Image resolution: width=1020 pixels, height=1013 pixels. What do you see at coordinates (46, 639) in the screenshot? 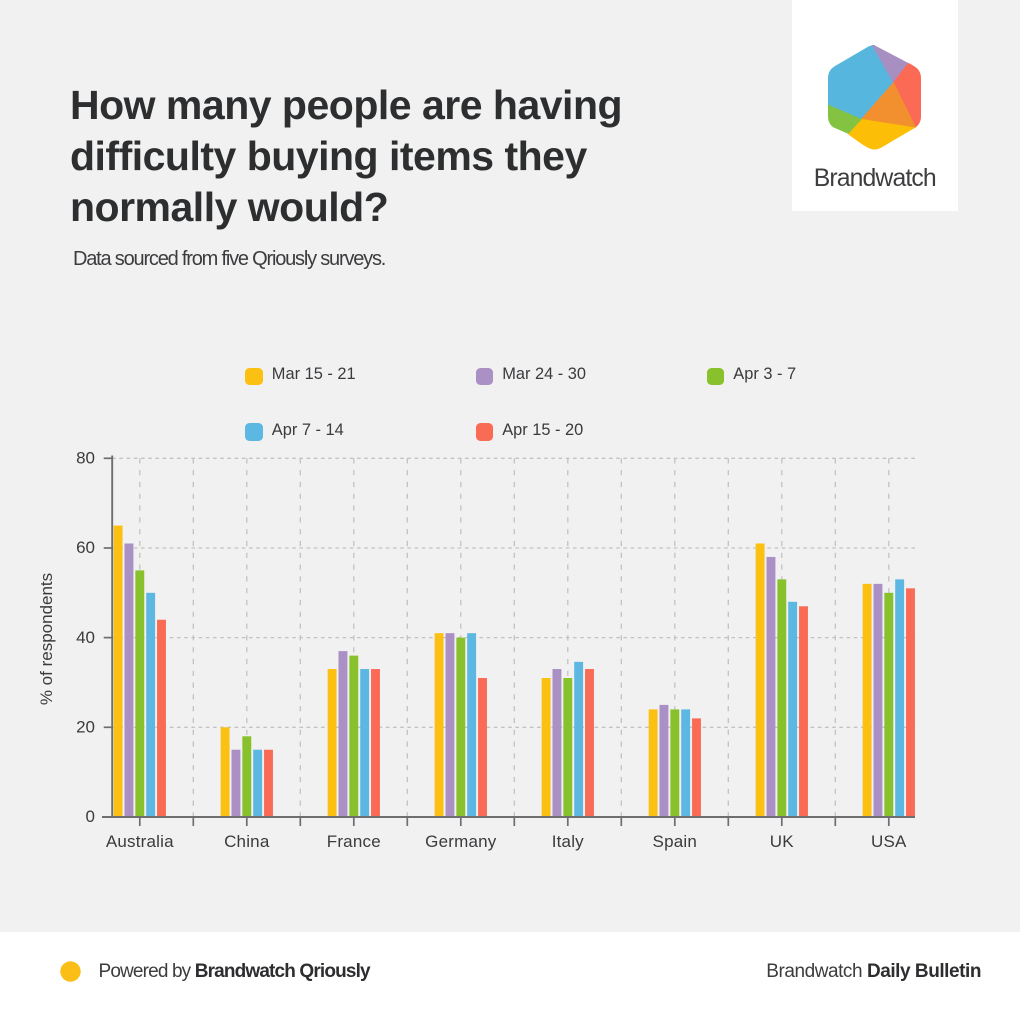
I see `svg-text: % of respondents` at bounding box center [46, 639].